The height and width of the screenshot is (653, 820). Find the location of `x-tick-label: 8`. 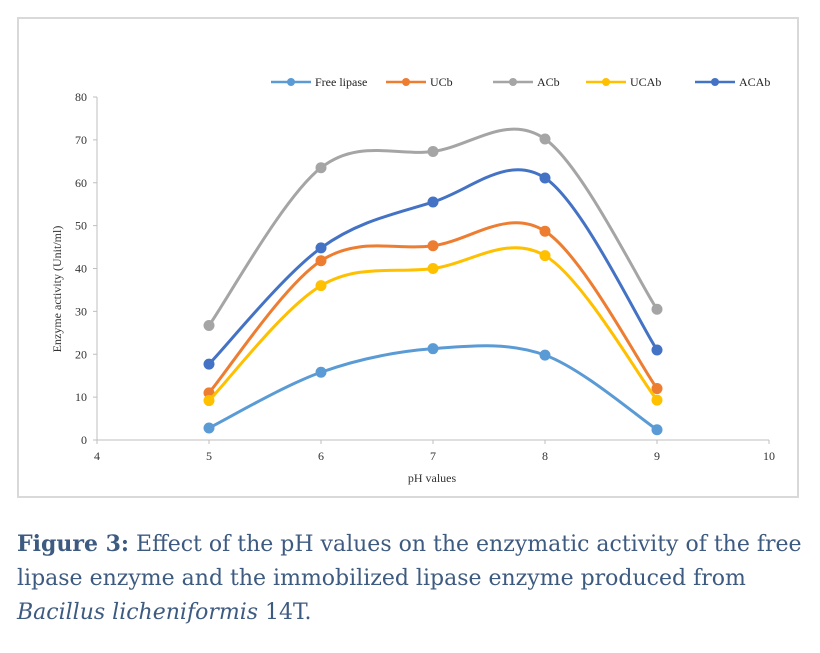

x-tick-label: 8 is located at coordinates (545, 456).